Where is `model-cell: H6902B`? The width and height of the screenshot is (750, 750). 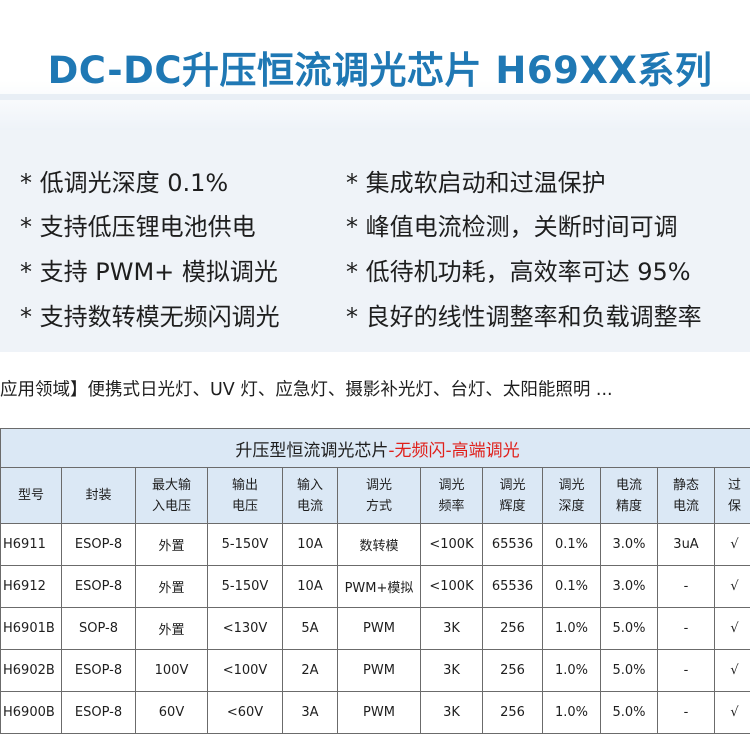
model-cell: H6902B is located at coordinates (31, 670).